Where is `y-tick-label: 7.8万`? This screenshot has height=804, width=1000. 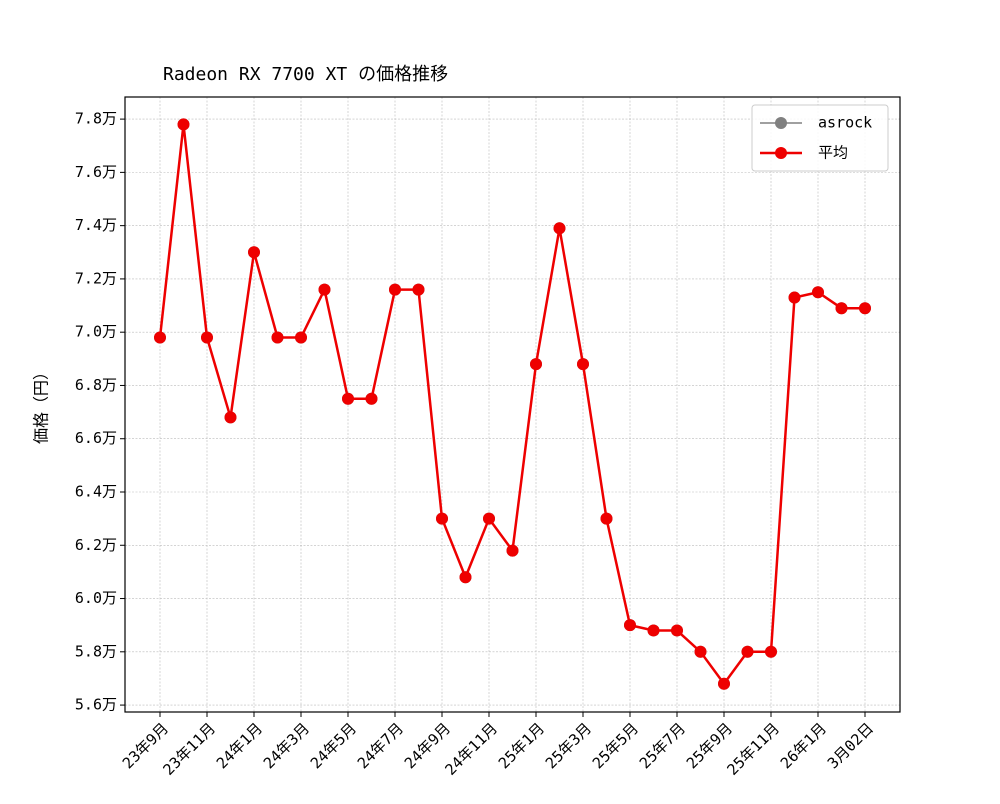
y-tick-label: 7.8万 is located at coordinates (96, 119).